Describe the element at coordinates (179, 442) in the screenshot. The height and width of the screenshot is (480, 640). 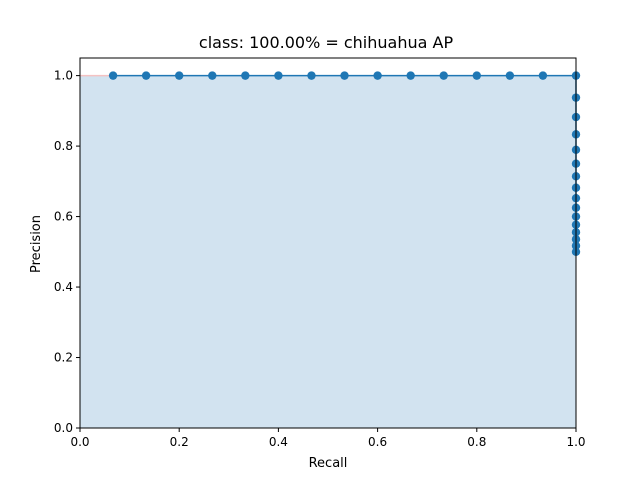
I see `x-tick-label-1: 0.2` at that location.